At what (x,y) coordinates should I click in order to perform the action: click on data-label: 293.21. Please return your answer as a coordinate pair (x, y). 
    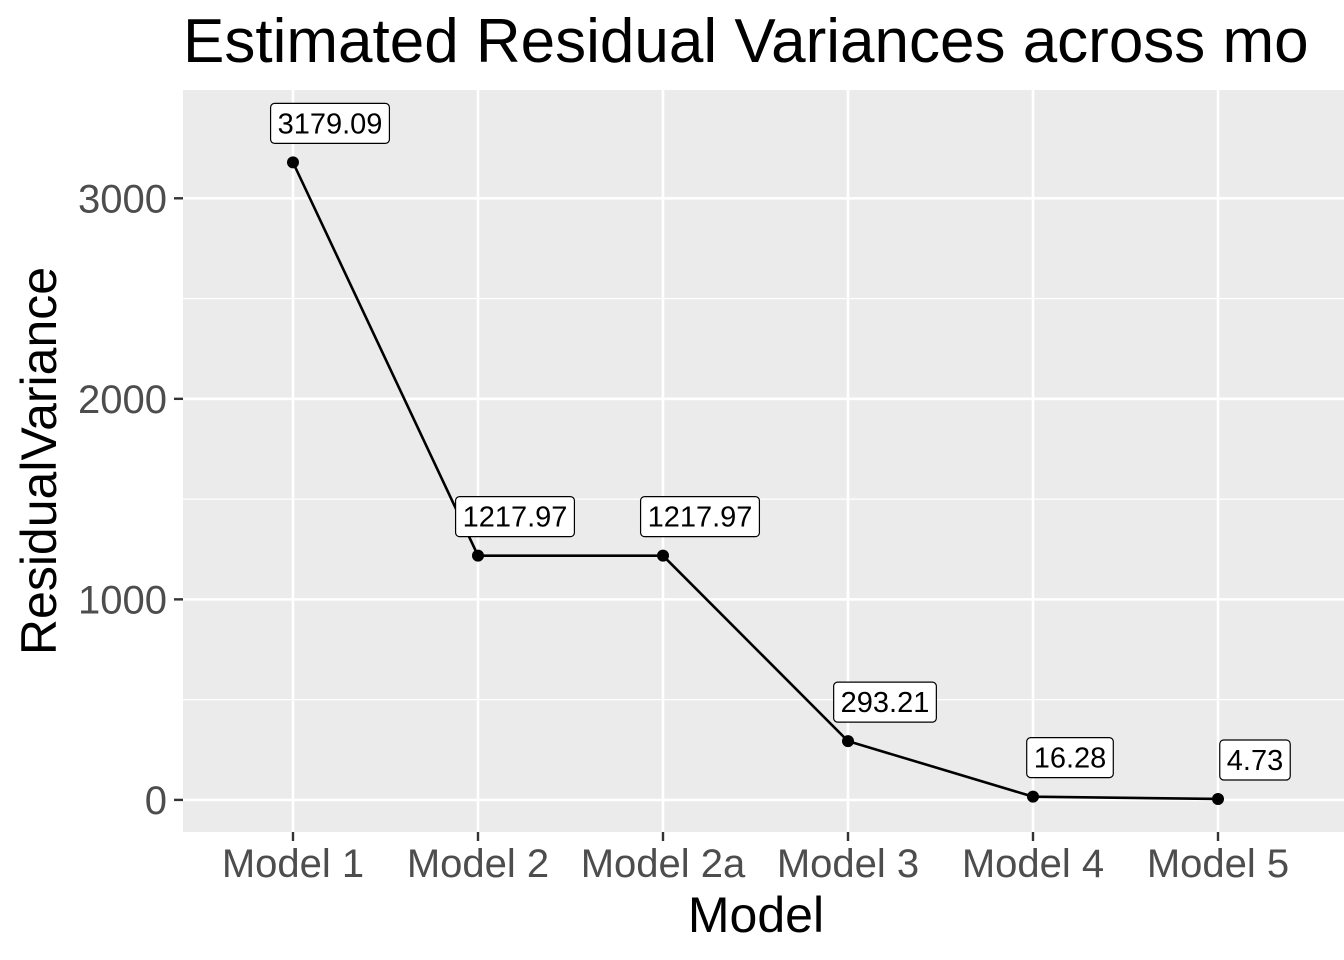
    Looking at the image, I should click on (885, 702).